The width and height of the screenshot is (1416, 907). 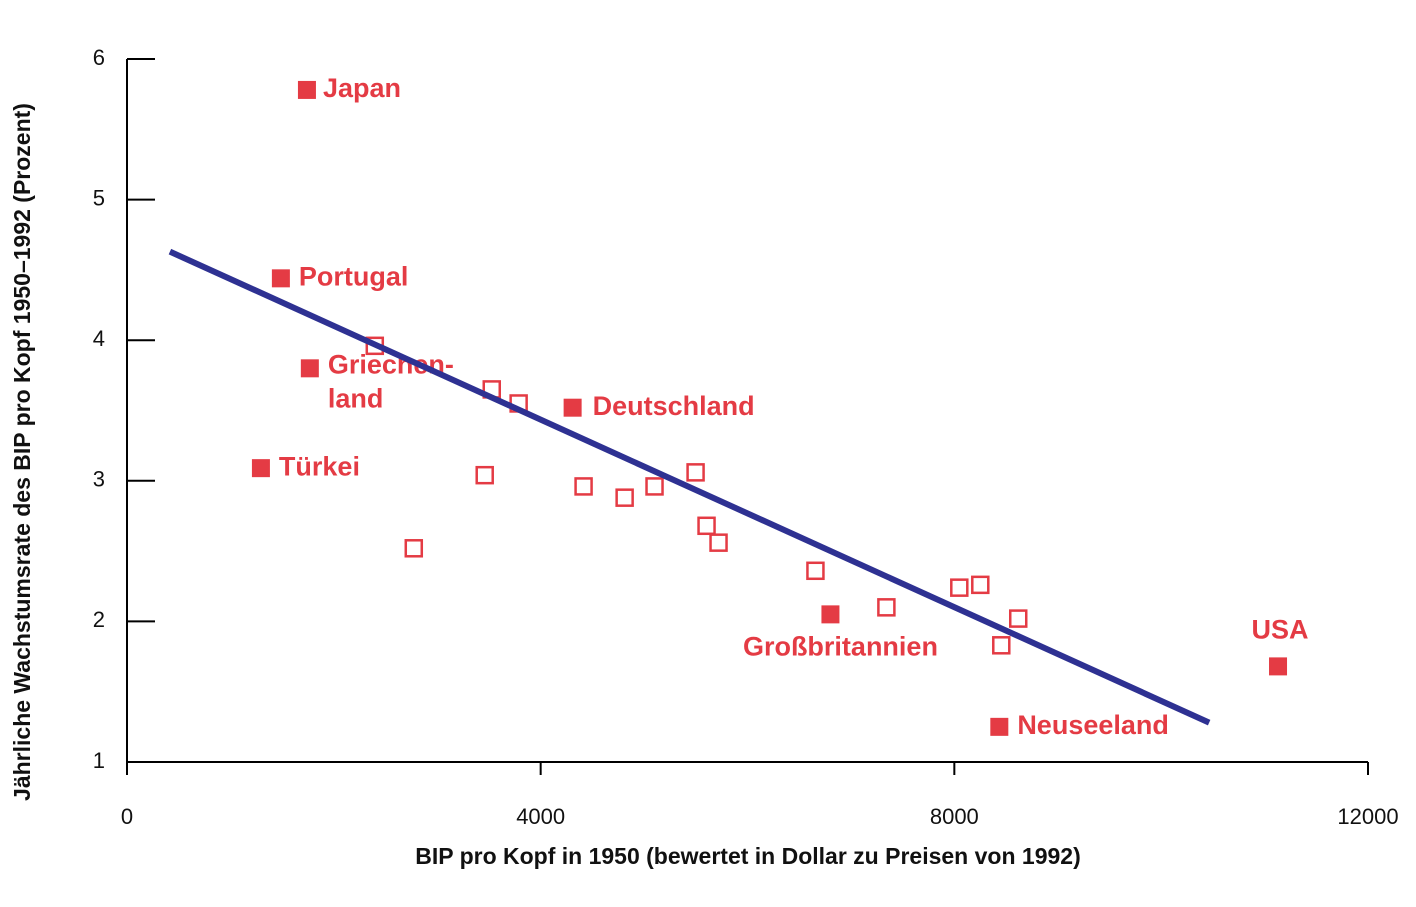 I want to click on x-tick-label: 0, so click(x=127, y=816).